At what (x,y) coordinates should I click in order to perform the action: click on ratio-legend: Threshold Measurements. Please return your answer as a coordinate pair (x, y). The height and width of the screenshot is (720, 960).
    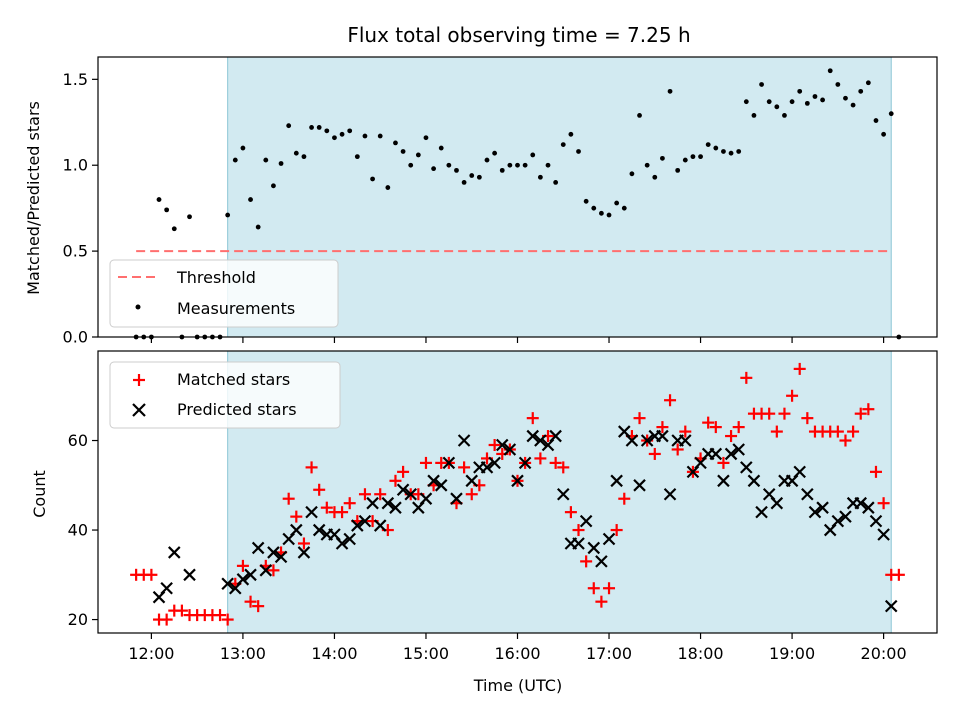
    Looking at the image, I should click on (224, 293).